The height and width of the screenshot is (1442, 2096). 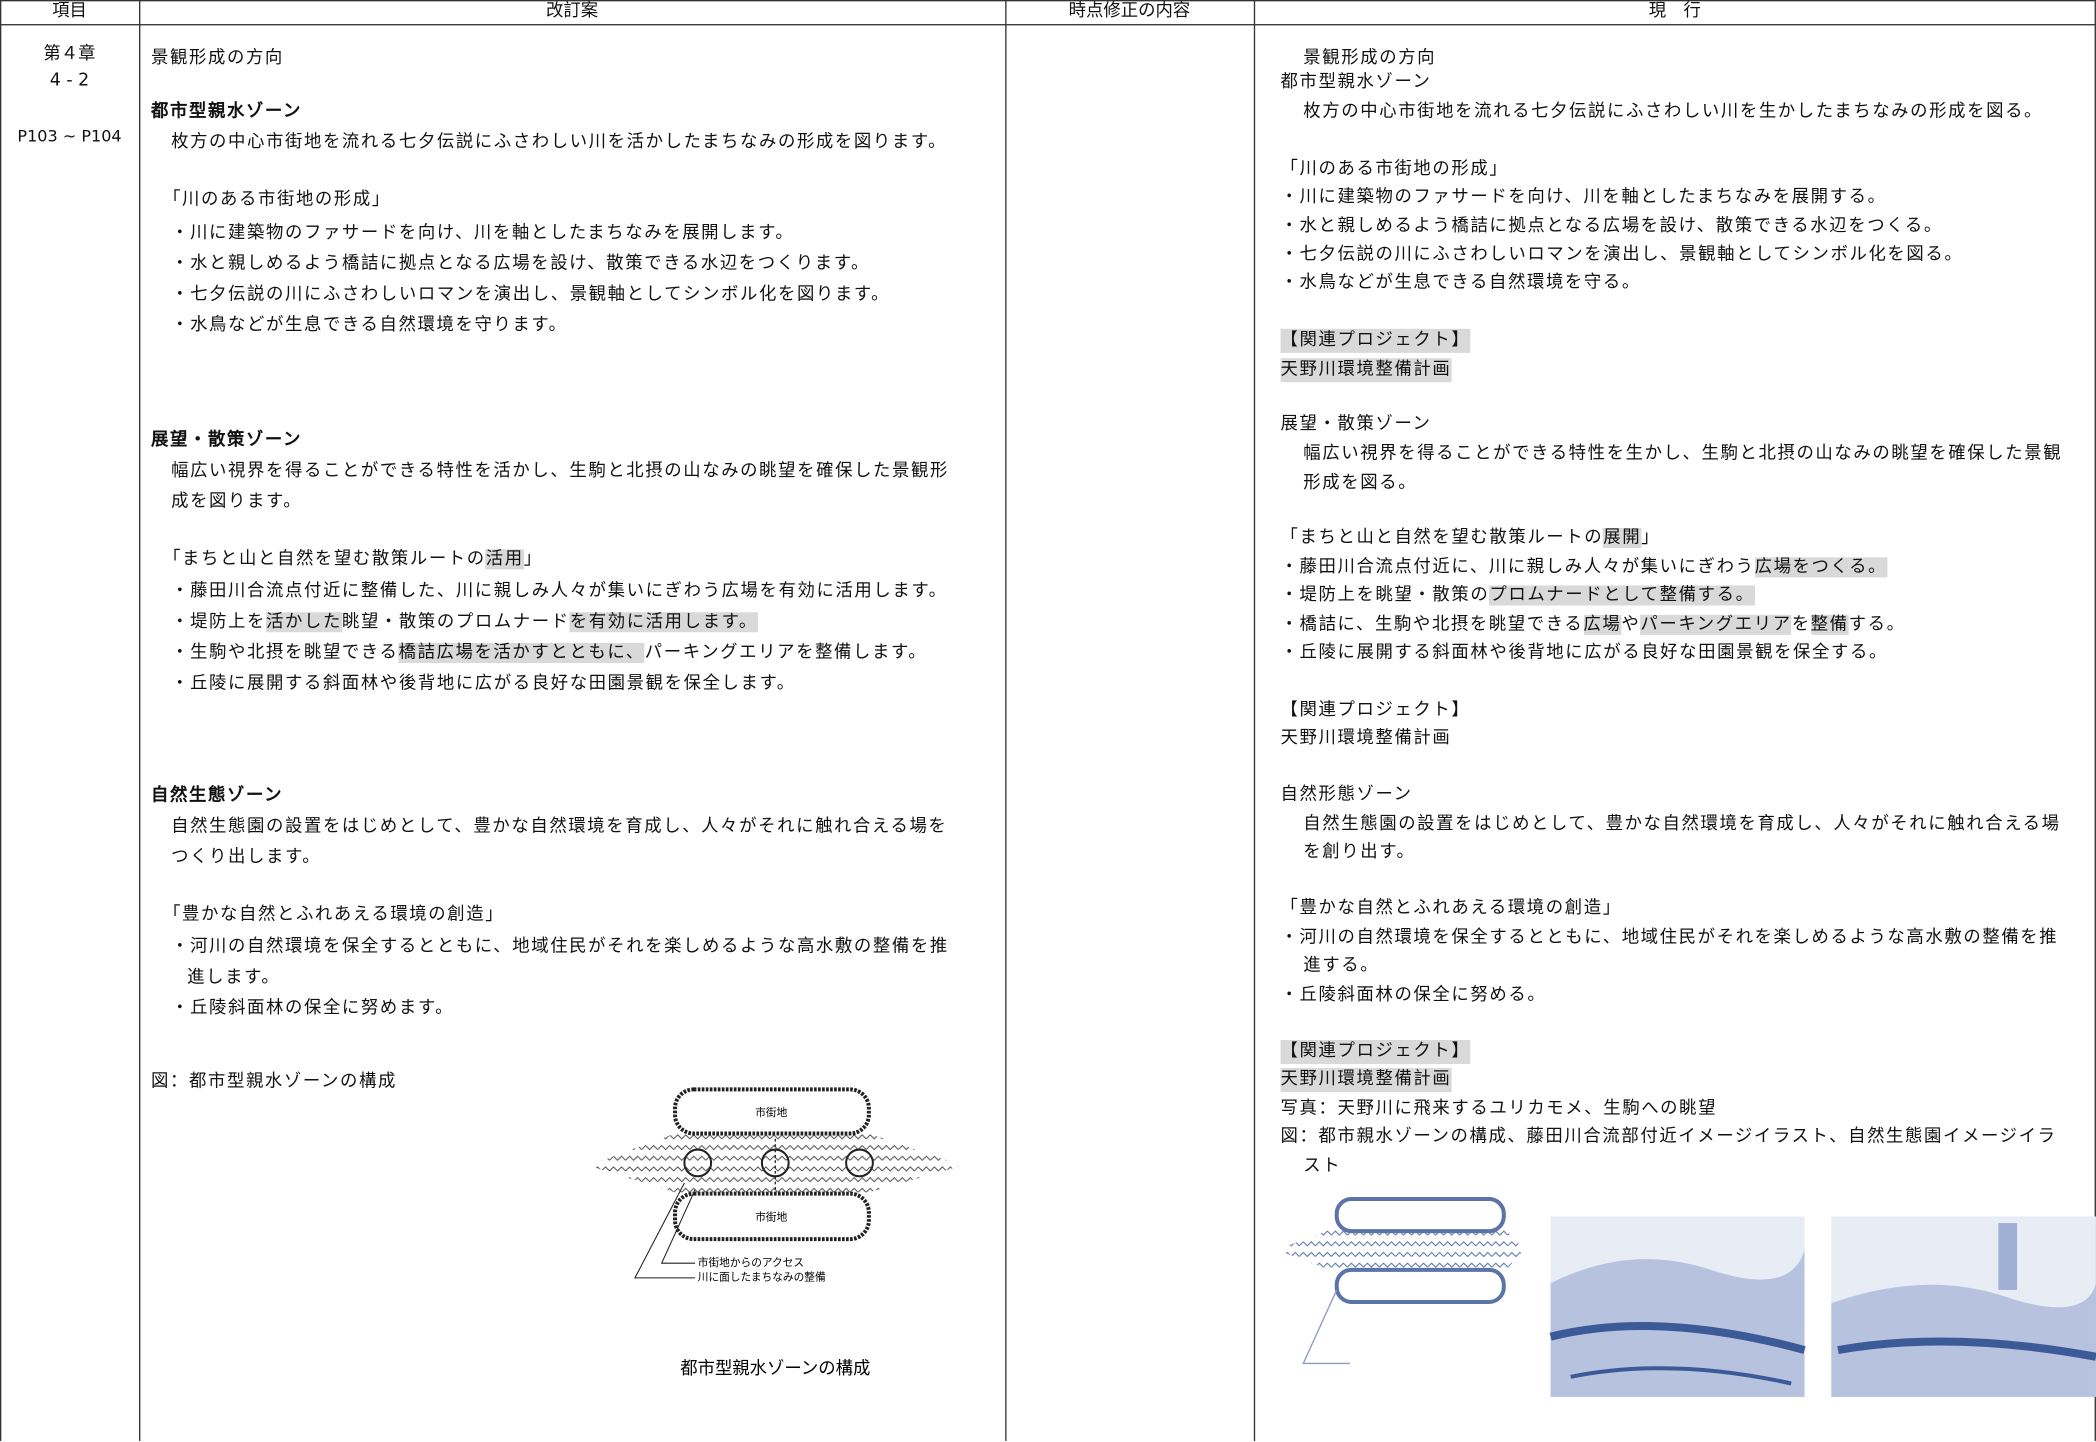 What do you see at coordinates (762, 1277) in the screenshot?
I see `diagram-label: 川に面したまちなみの整備` at bounding box center [762, 1277].